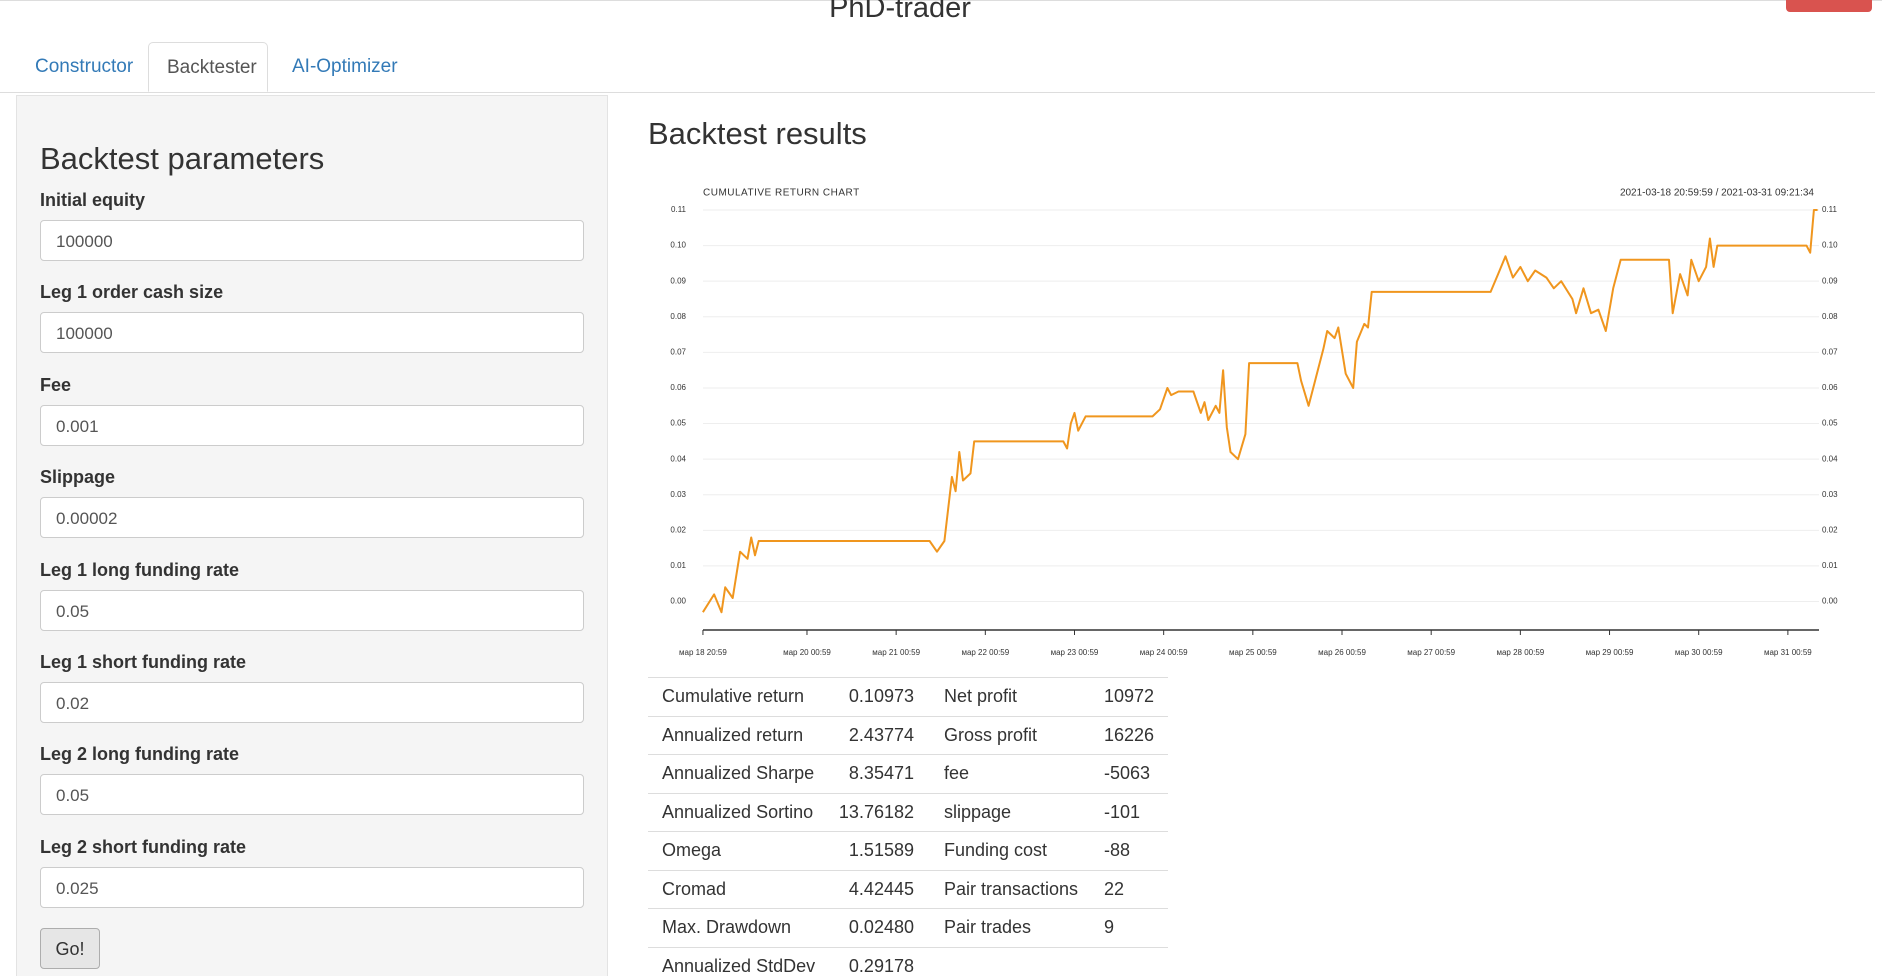 The height and width of the screenshot is (976, 1882). Describe the element at coordinates (1109, 927) in the screenshot. I see `table-cell: 9` at that location.